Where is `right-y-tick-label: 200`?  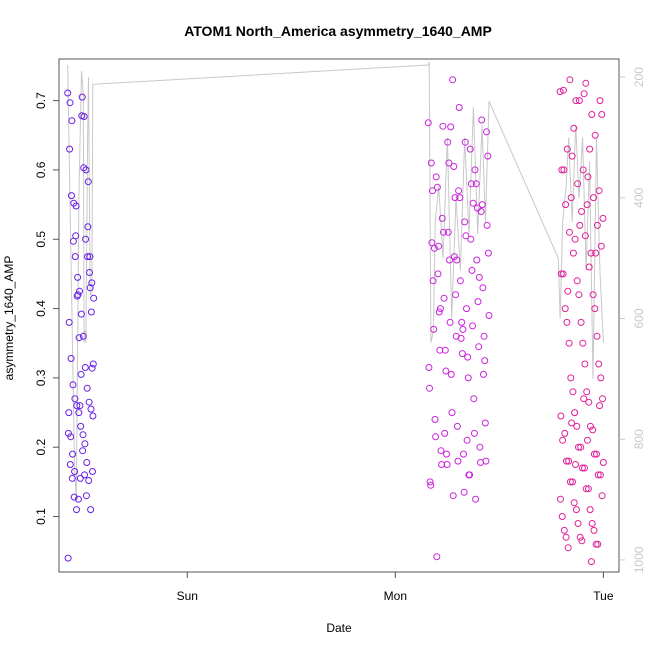 right-y-tick-label: 200 is located at coordinates (639, 77).